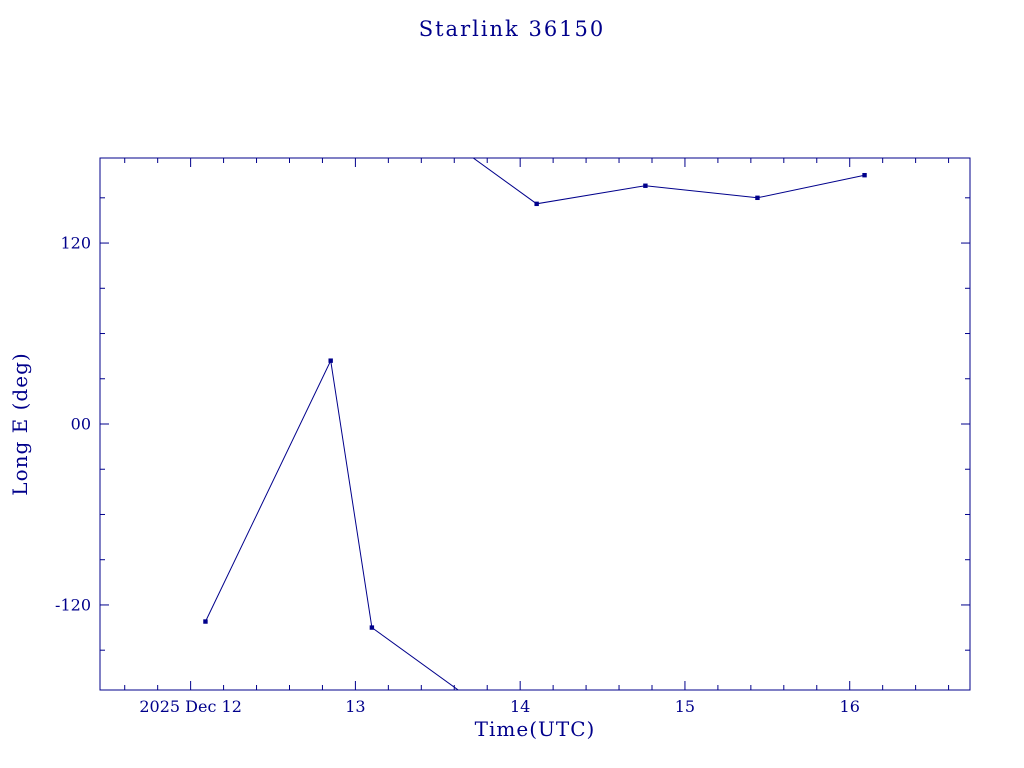  Describe the element at coordinates (512, 29) in the screenshot. I see `chart-title: Starlink 36150` at that location.